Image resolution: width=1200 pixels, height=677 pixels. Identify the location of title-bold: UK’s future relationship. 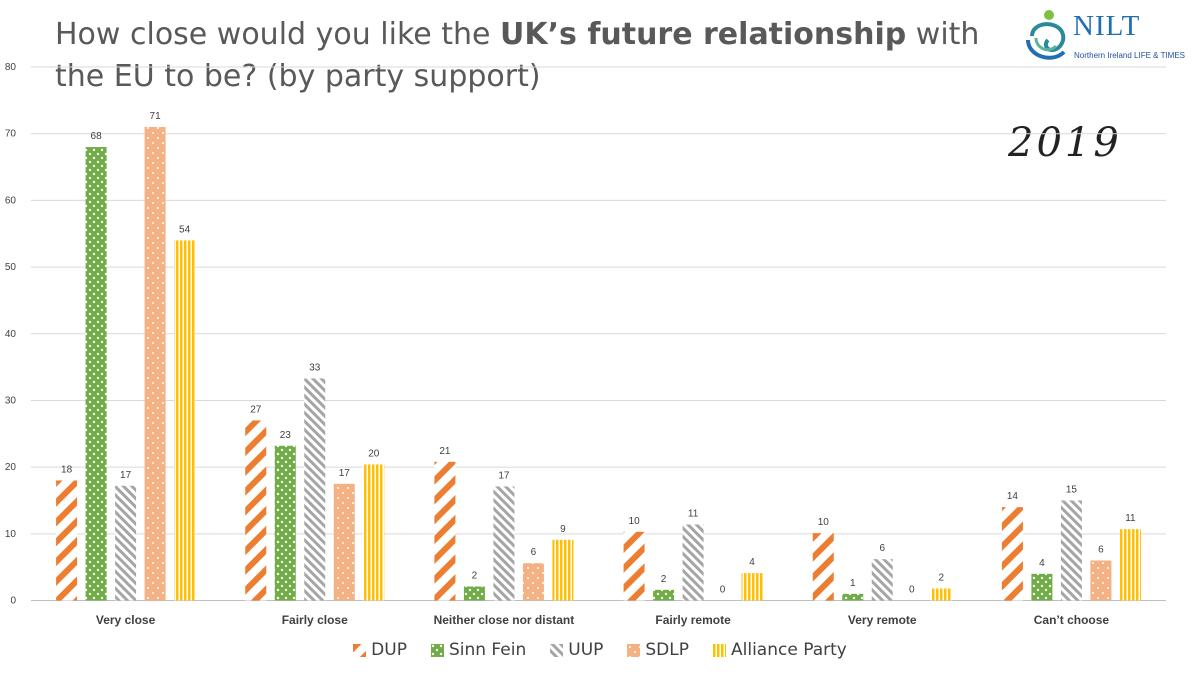
(703, 34).